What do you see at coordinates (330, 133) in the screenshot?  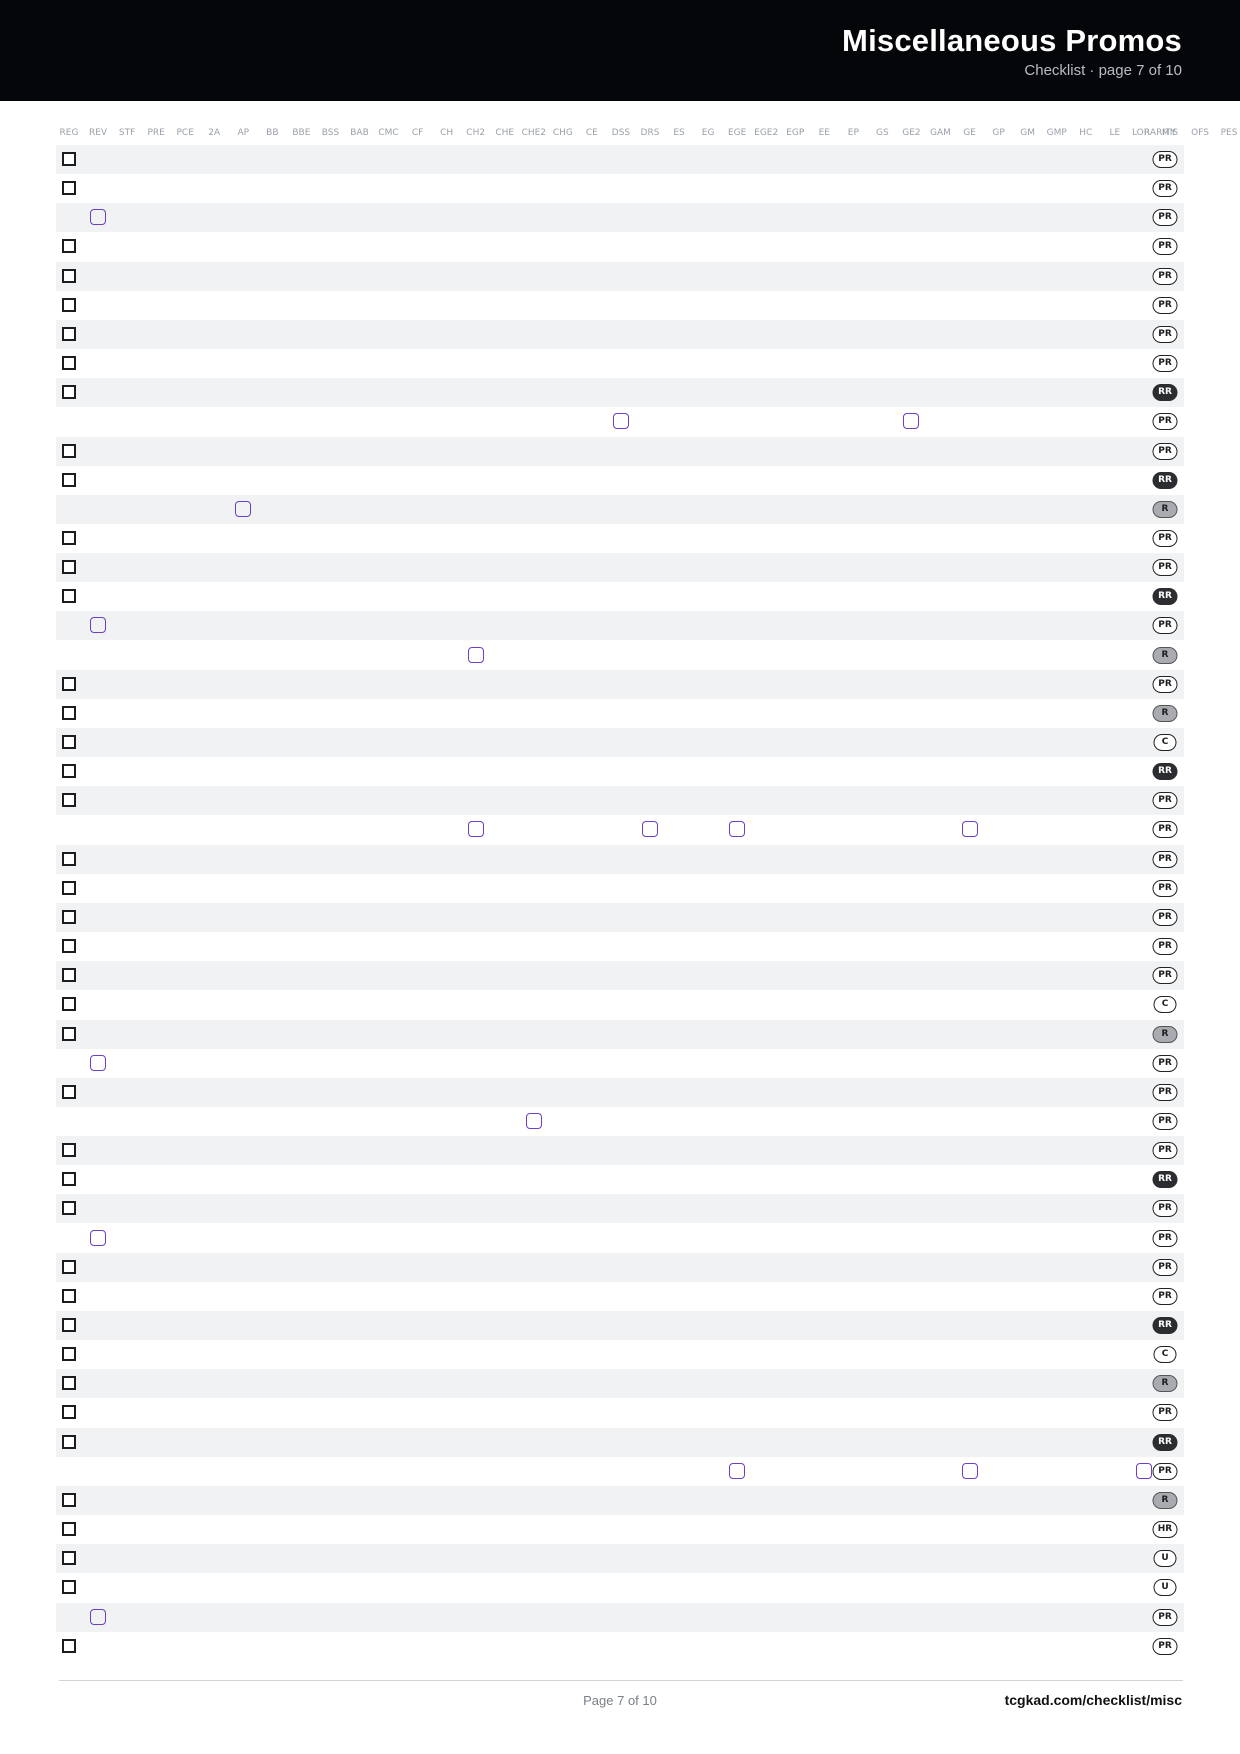 I see `column-header-bss: BSS` at bounding box center [330, 133].